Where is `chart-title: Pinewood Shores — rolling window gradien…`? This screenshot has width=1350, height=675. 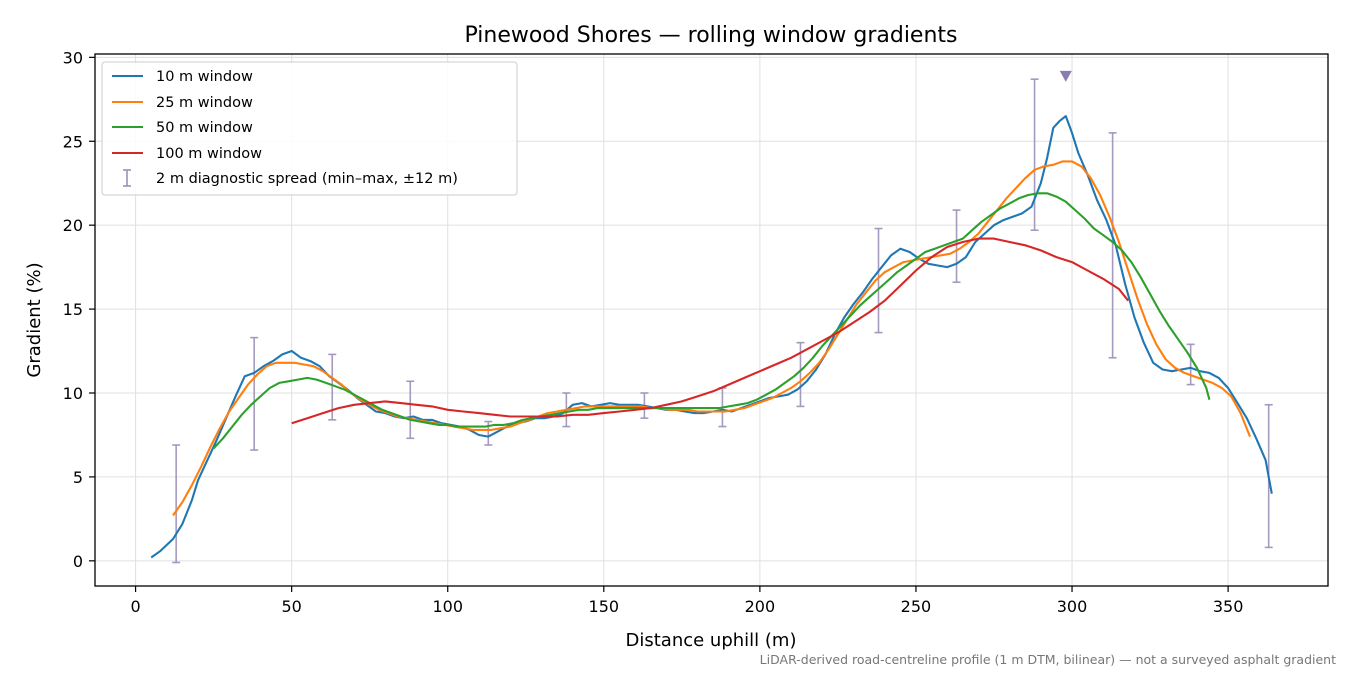
chart-title: Pinewood Shores — rolling window gradien… is located at coordinates (710, 35).